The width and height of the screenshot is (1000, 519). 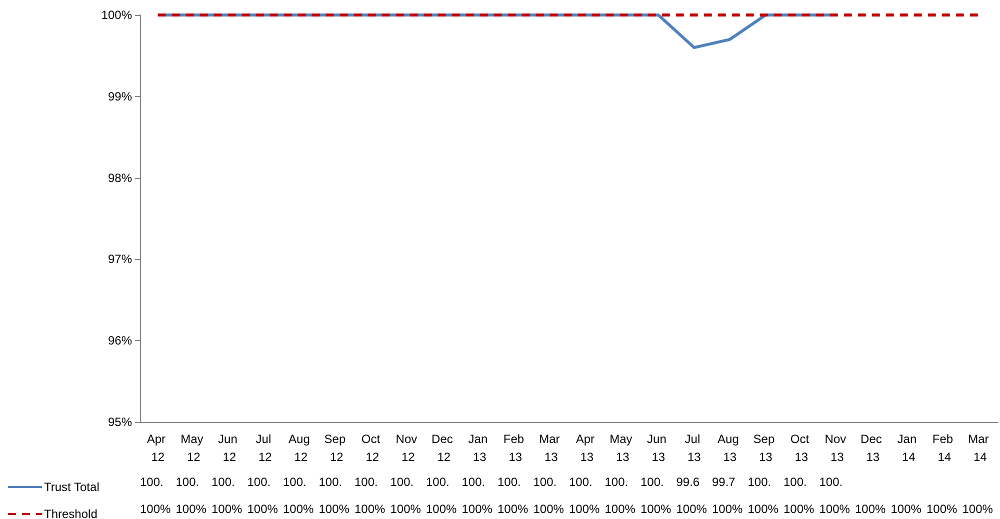 What do you see at coordinates (730, 448) in the screenshot?
I see `x-tick-label: Aug 13` at bounding box center [730, 448].